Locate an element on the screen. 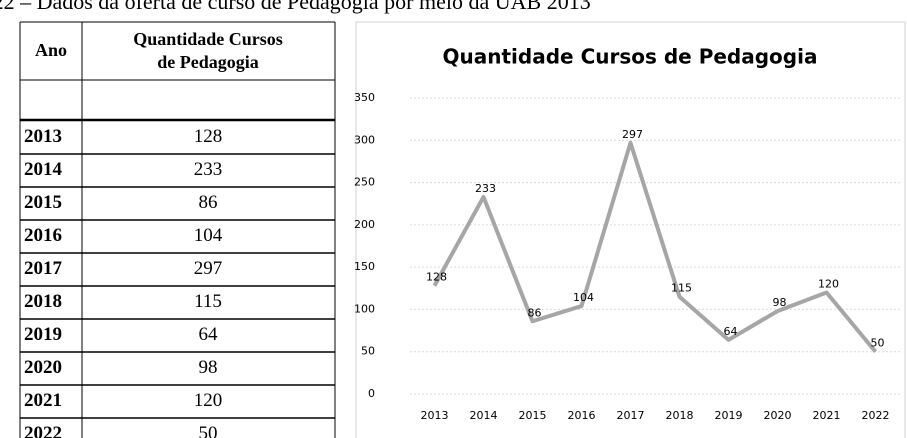 This screenshot has height=438, width=907. data-label: 104 is located at coordinates (583, 297).